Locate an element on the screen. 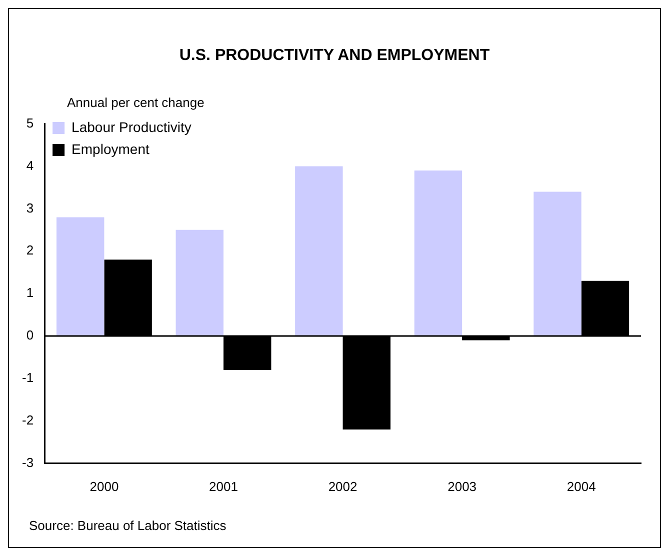  x-tick-label: 2002 is located at coordinates (343, 486).